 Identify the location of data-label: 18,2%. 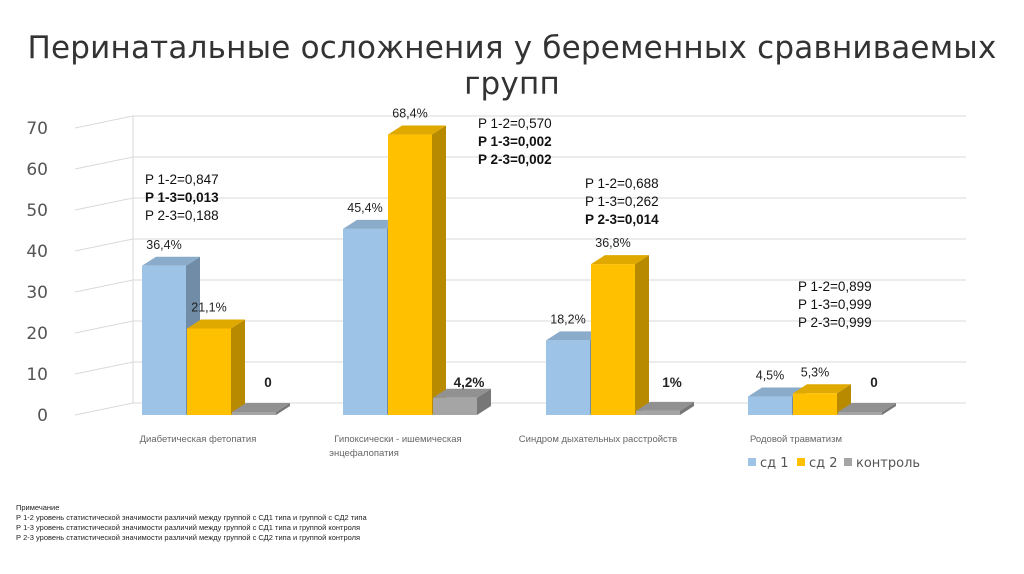
(567, 319).